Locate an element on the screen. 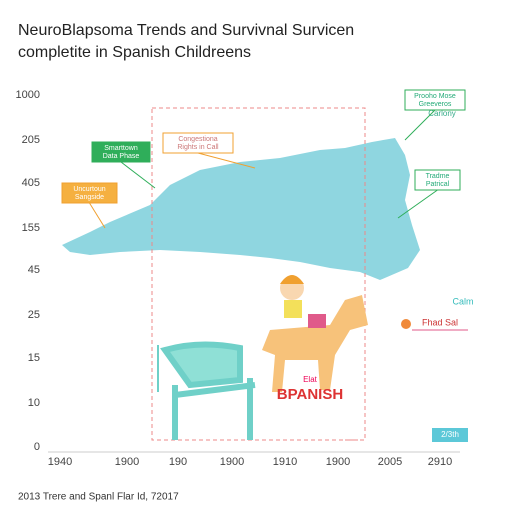 The image size is (512, 512). badge-text: 2/3th is located at coordinates (450, 434).